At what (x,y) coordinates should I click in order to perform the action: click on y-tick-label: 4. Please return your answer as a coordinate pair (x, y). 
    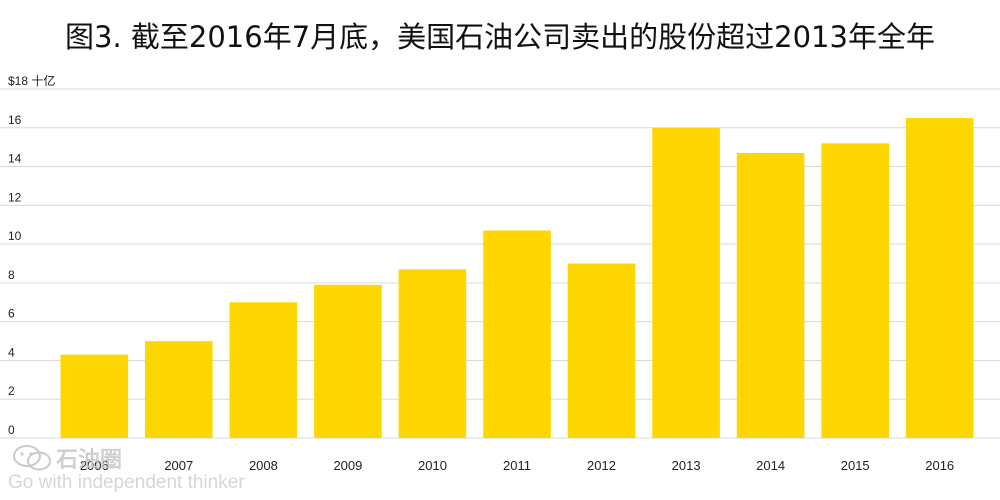
    Looking at the image, I should click on (11, 352).